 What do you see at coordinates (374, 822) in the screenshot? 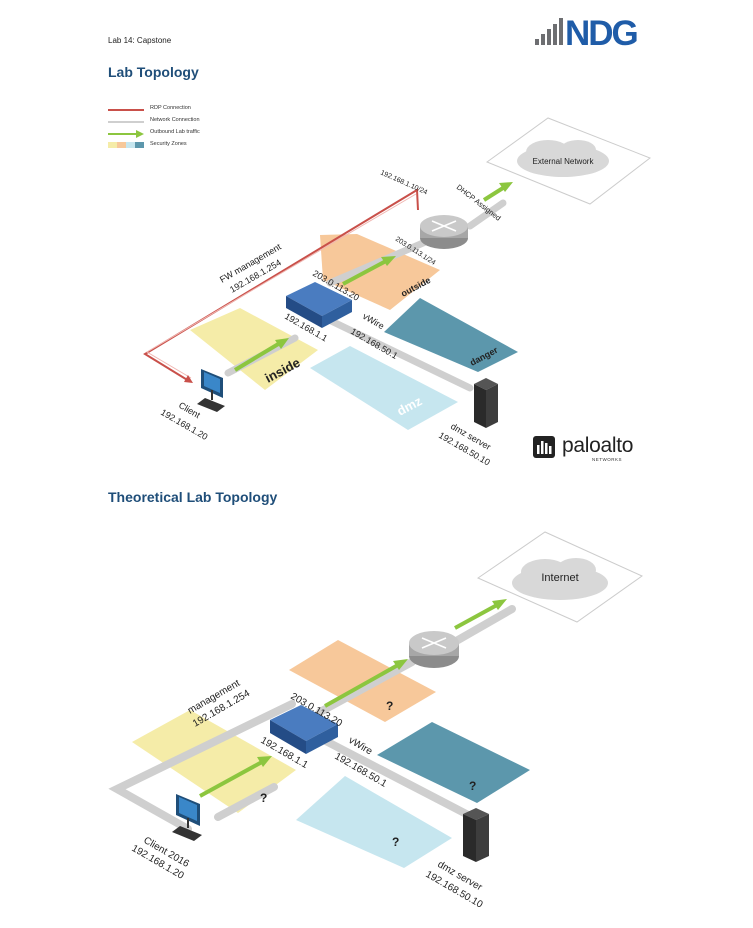
I see `zone-lightblue` at bounding box center [374, 822].